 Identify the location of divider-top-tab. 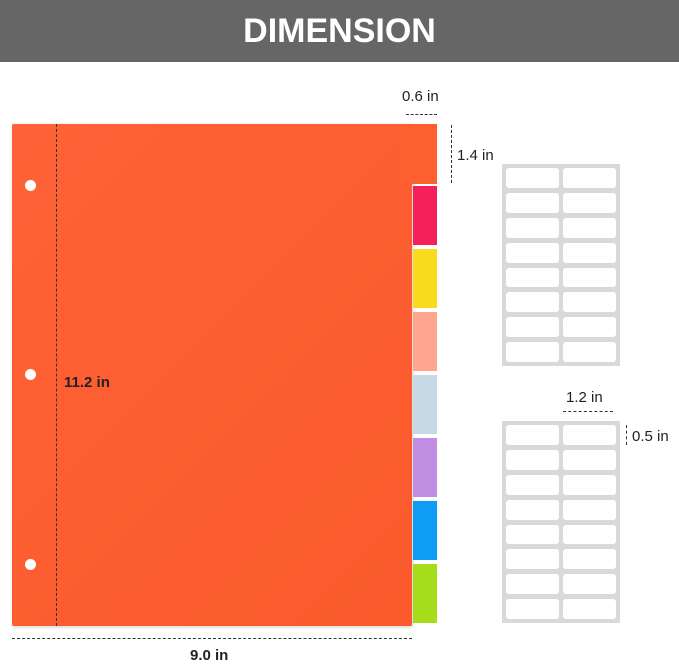
(418, 154).